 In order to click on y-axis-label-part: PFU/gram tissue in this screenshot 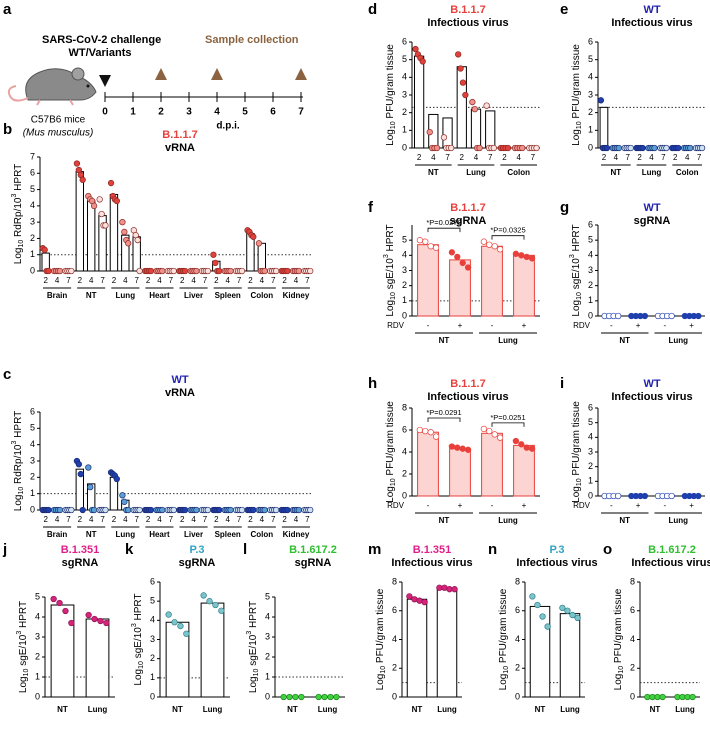, I will do `click(576, 83)`.